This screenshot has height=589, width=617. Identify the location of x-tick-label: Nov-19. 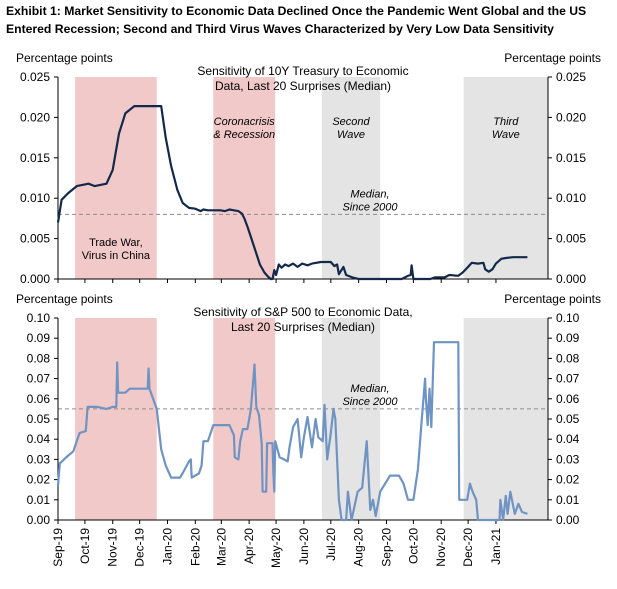
(113, 547).